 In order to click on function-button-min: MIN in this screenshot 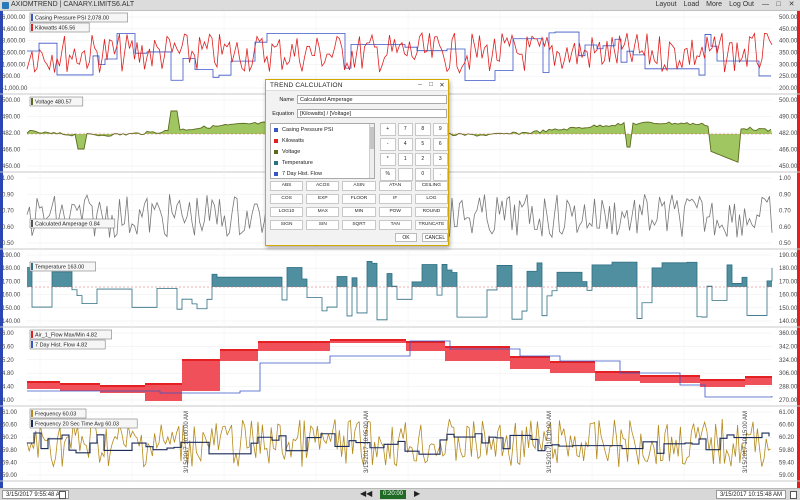, I will do `click(359, 212)`.